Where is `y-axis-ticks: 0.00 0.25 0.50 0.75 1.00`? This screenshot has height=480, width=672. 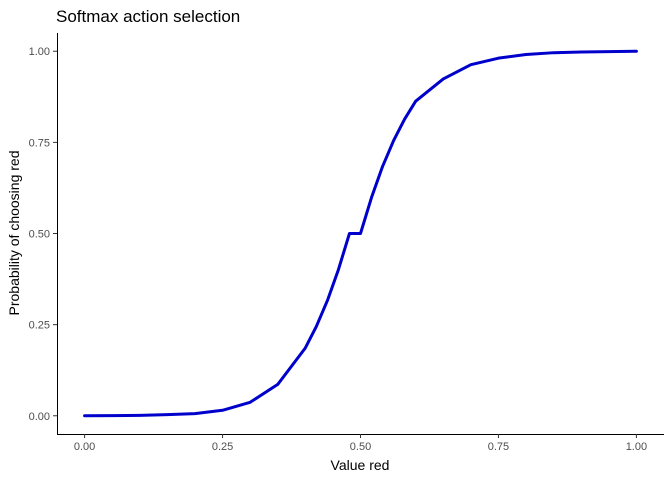 y-axis-ticks: 0.00 0.25 0.50 0.75 1.00 is located at coordinates (43, 234).